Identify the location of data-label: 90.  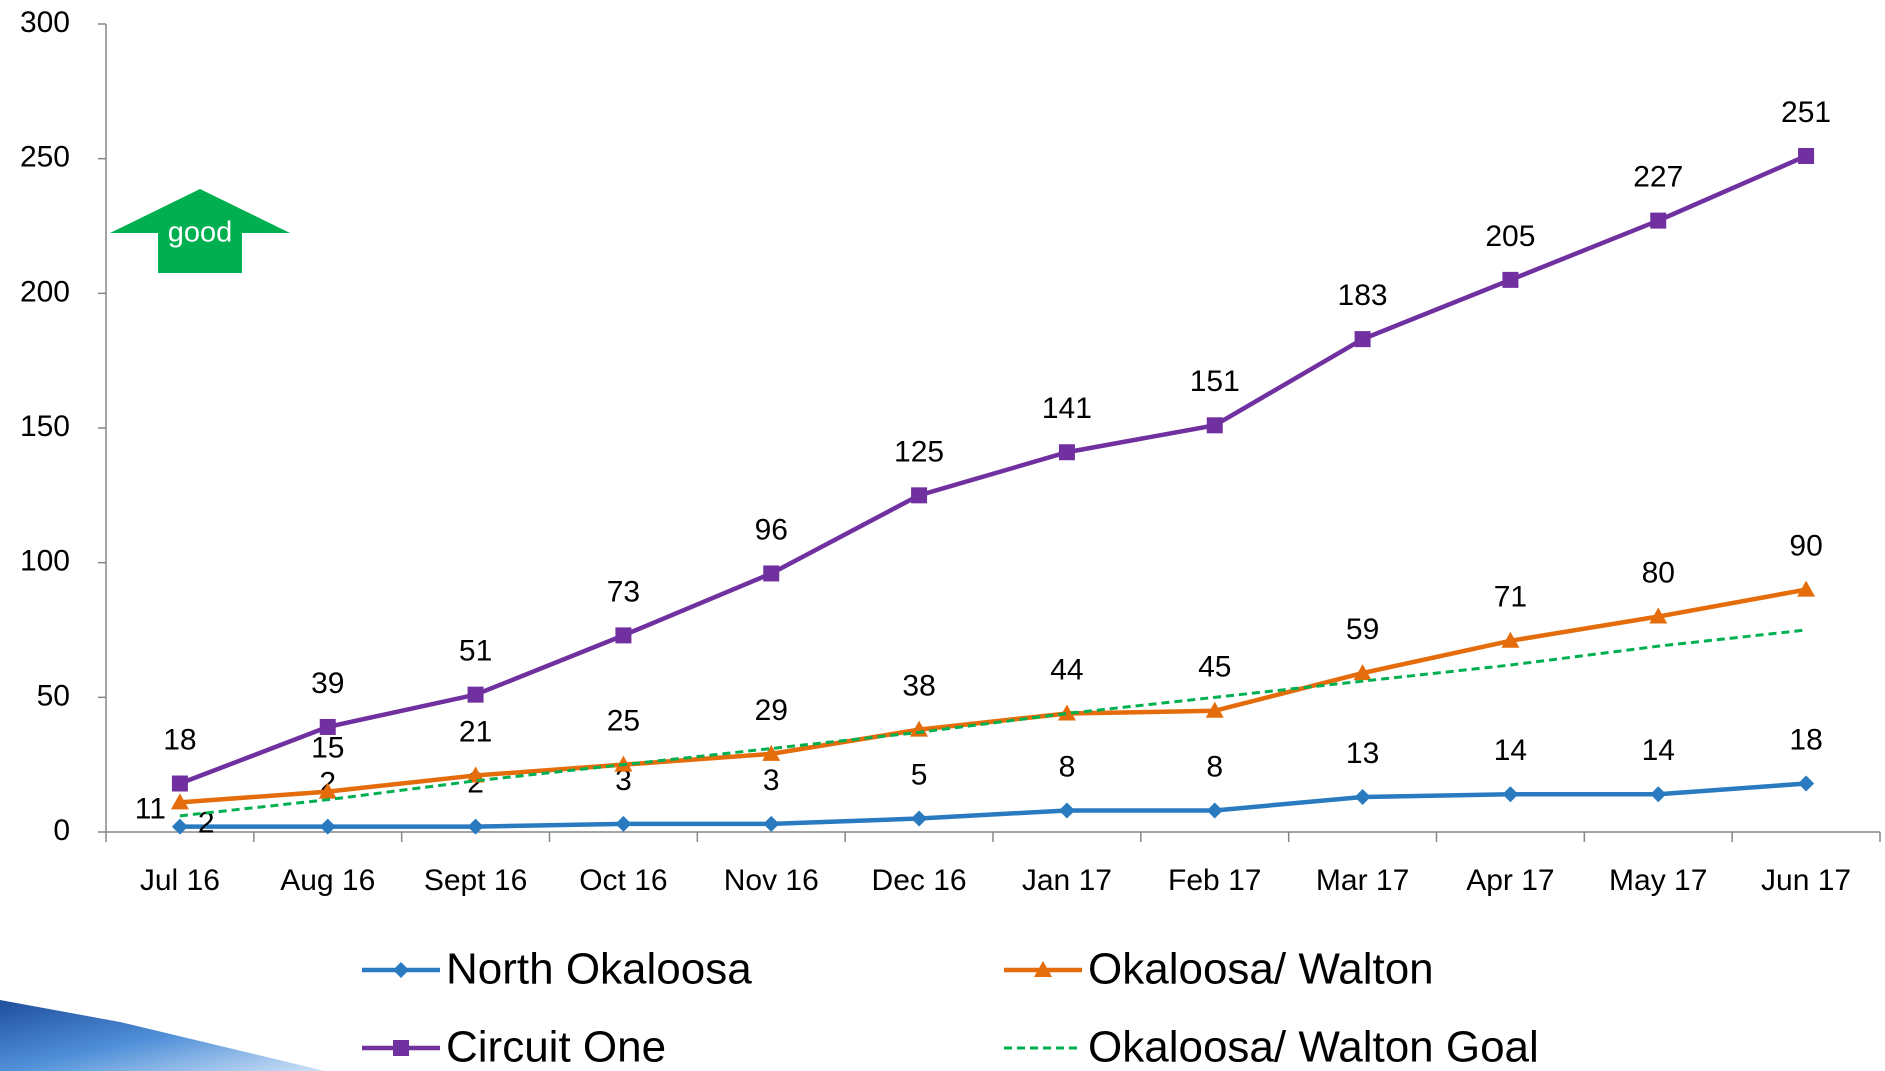
(1805, 546).